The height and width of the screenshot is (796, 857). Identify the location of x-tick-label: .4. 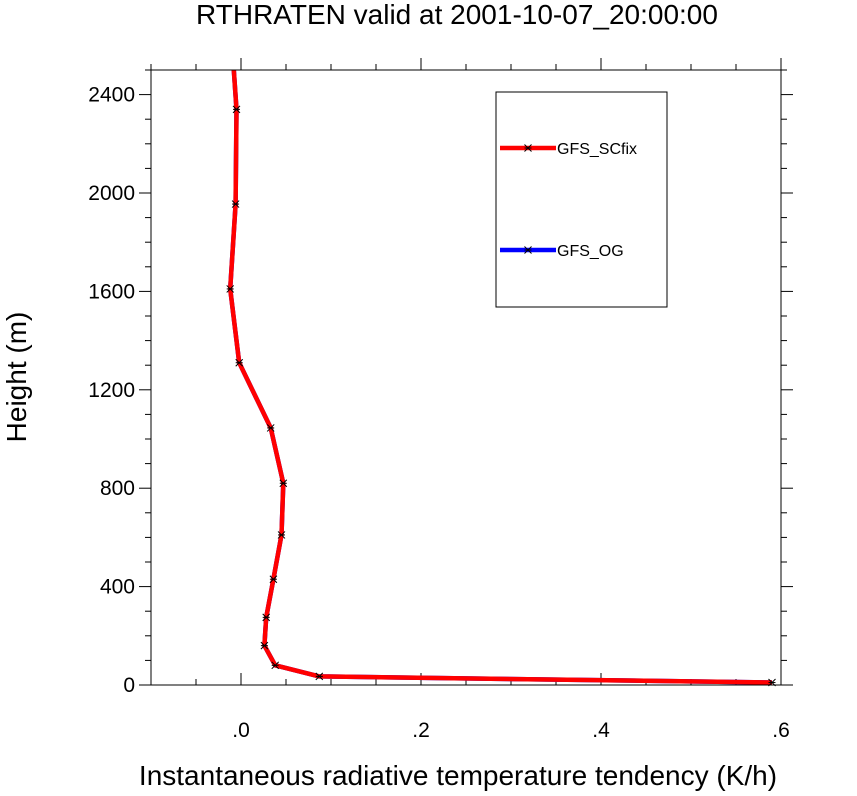
(601, 730).